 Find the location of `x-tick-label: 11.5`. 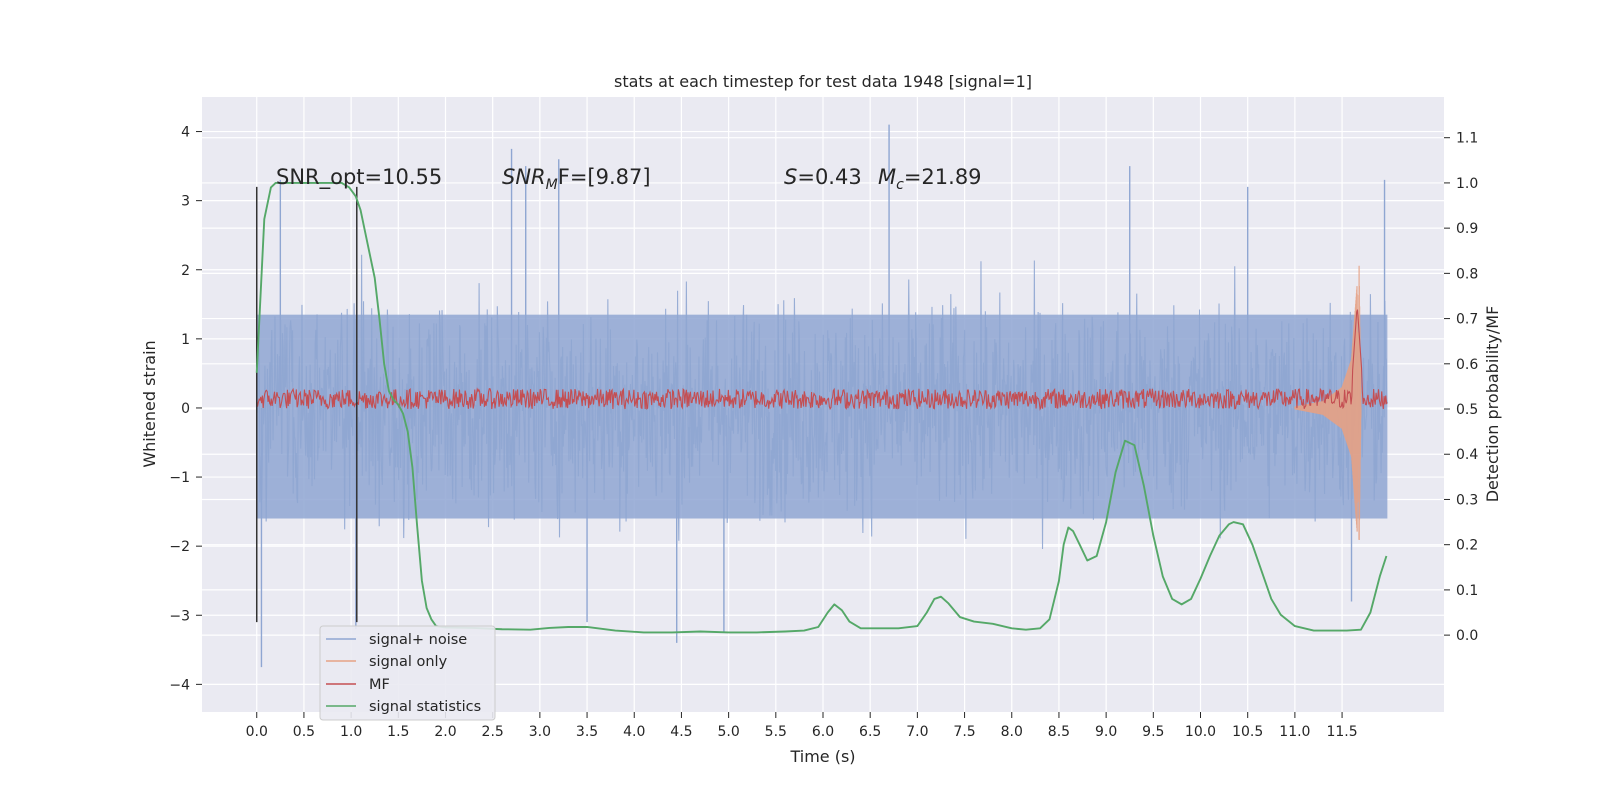

x-tick-label: 11.5 is located at coordinates (1341, 732).